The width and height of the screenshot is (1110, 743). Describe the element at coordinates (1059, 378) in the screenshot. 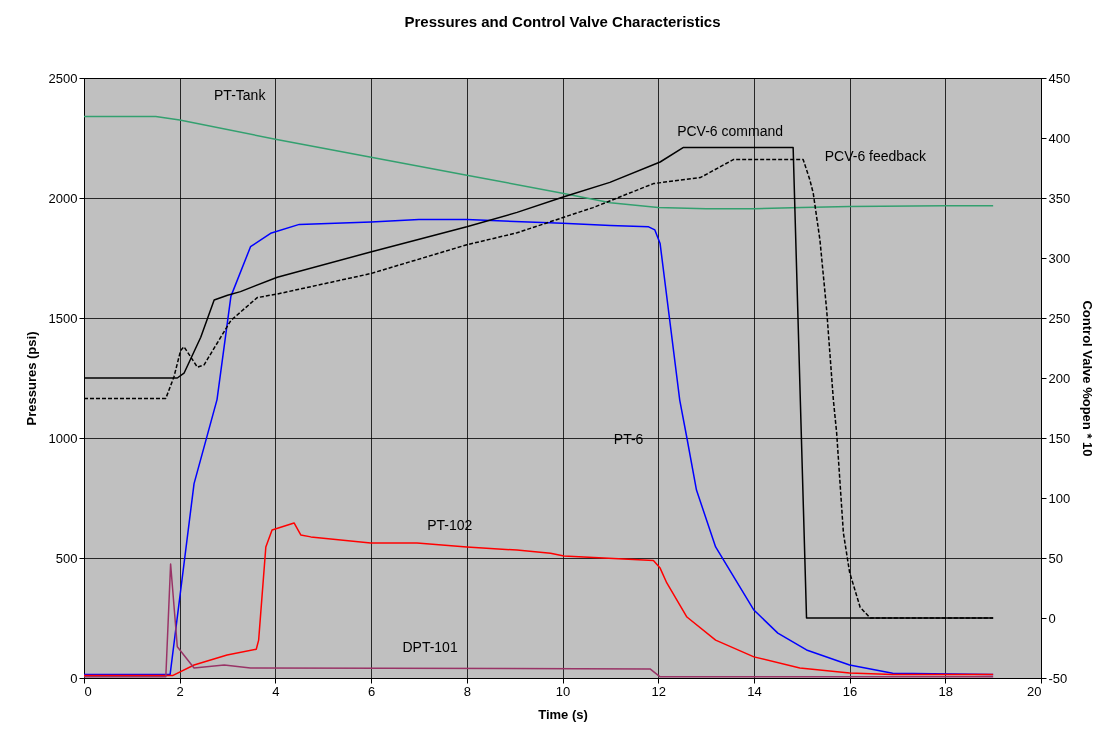

I see `y2-tick-label: 200` at that location.